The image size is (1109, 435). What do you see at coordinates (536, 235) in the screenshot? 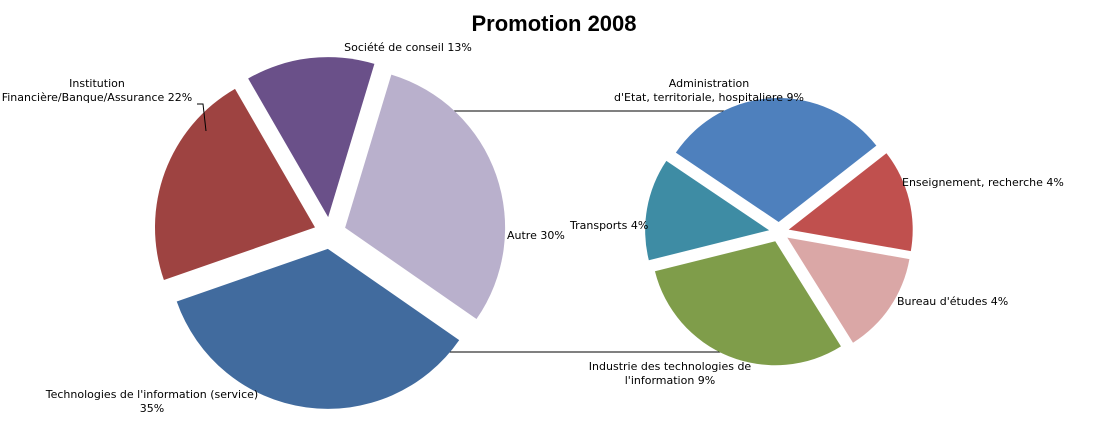
I see `data-label-autre-30: Autre 30%` at bounding box center [536, 235].